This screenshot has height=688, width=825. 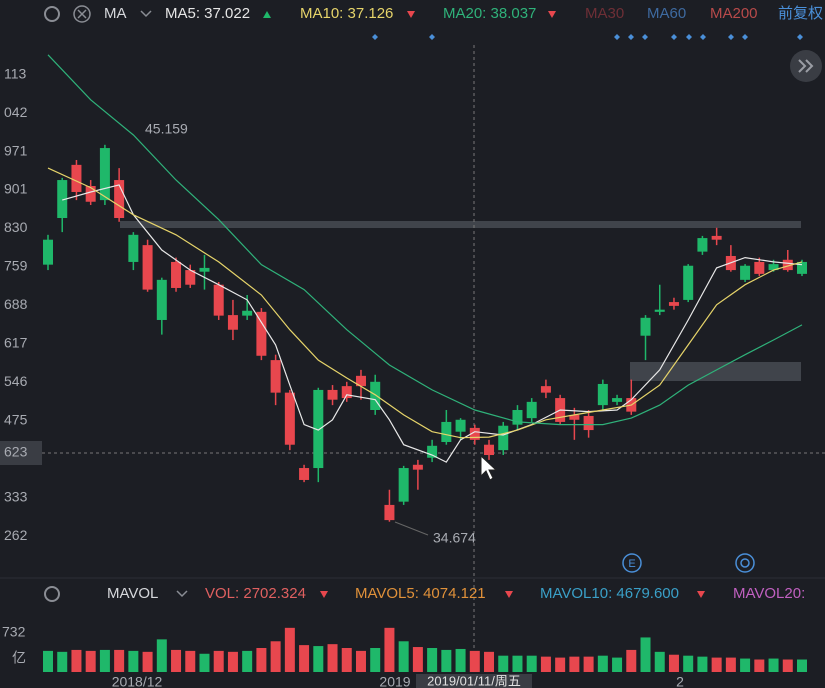 I want to click on indicator-name: MA, so click(x=115, y=13).